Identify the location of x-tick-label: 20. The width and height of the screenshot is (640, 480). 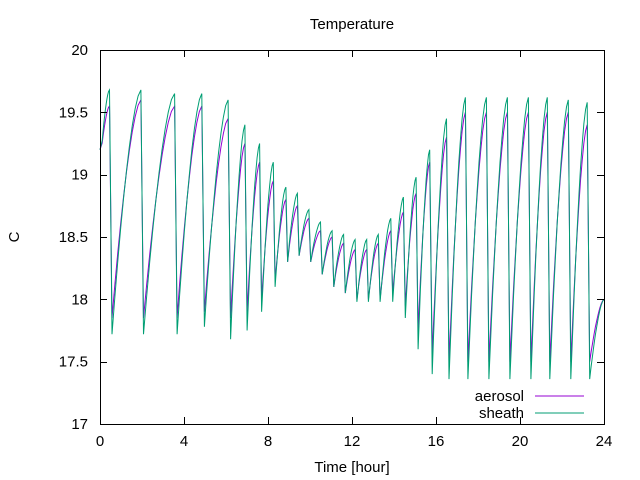
(520, 441).